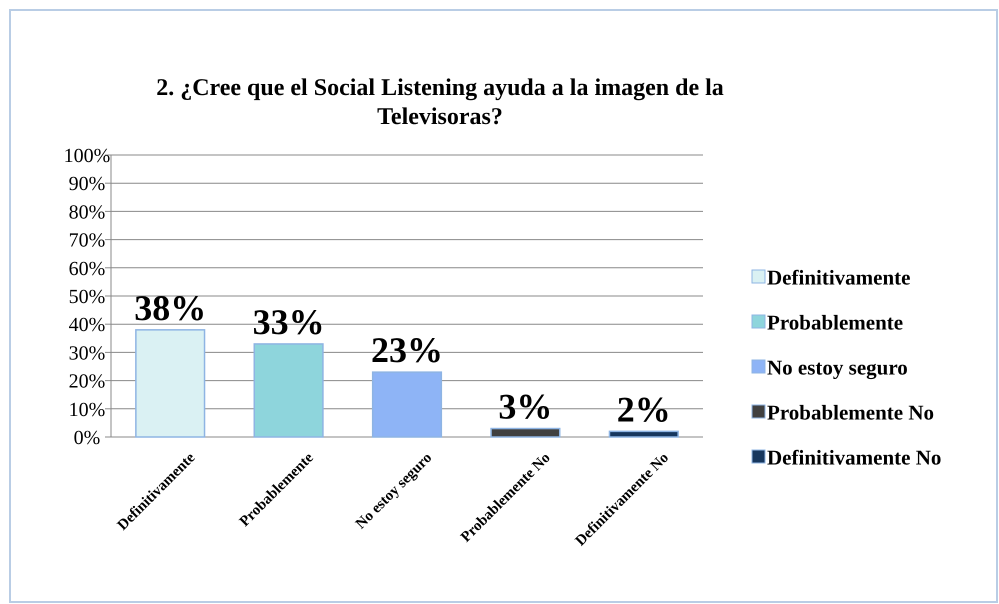  I want to click on data-label: 3%, so click(525, 406).